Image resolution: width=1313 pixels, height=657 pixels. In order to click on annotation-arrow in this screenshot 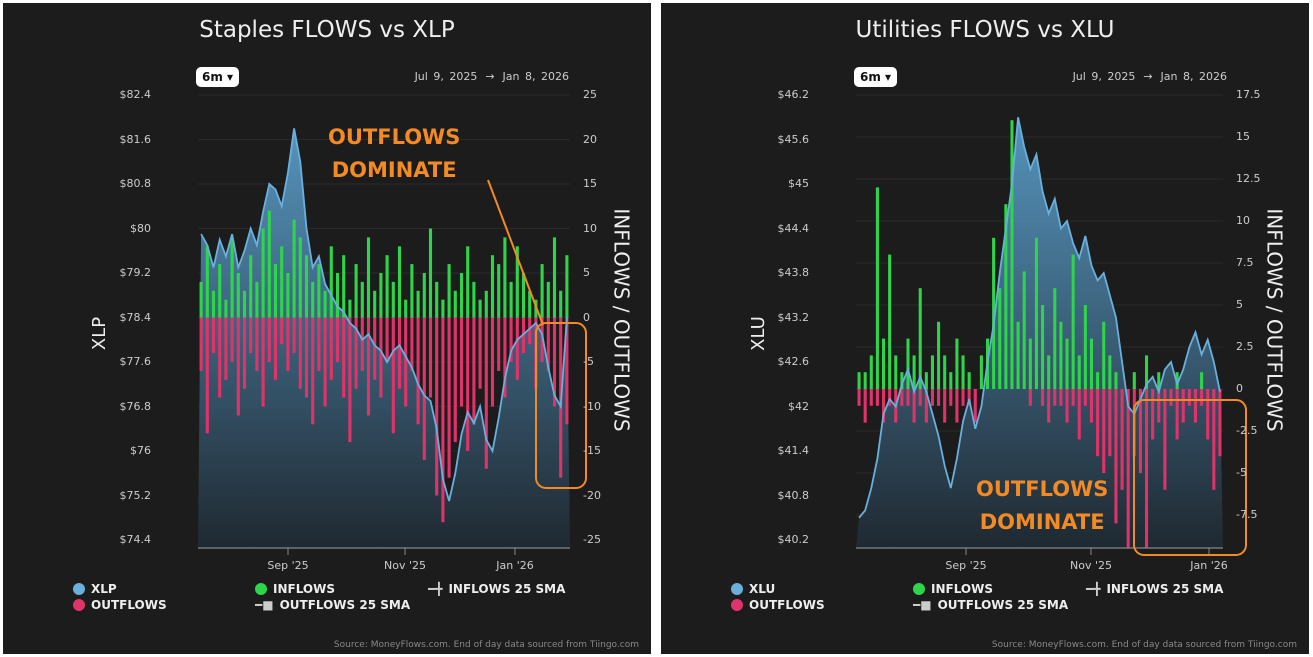, I will do `click(515, 252)`.